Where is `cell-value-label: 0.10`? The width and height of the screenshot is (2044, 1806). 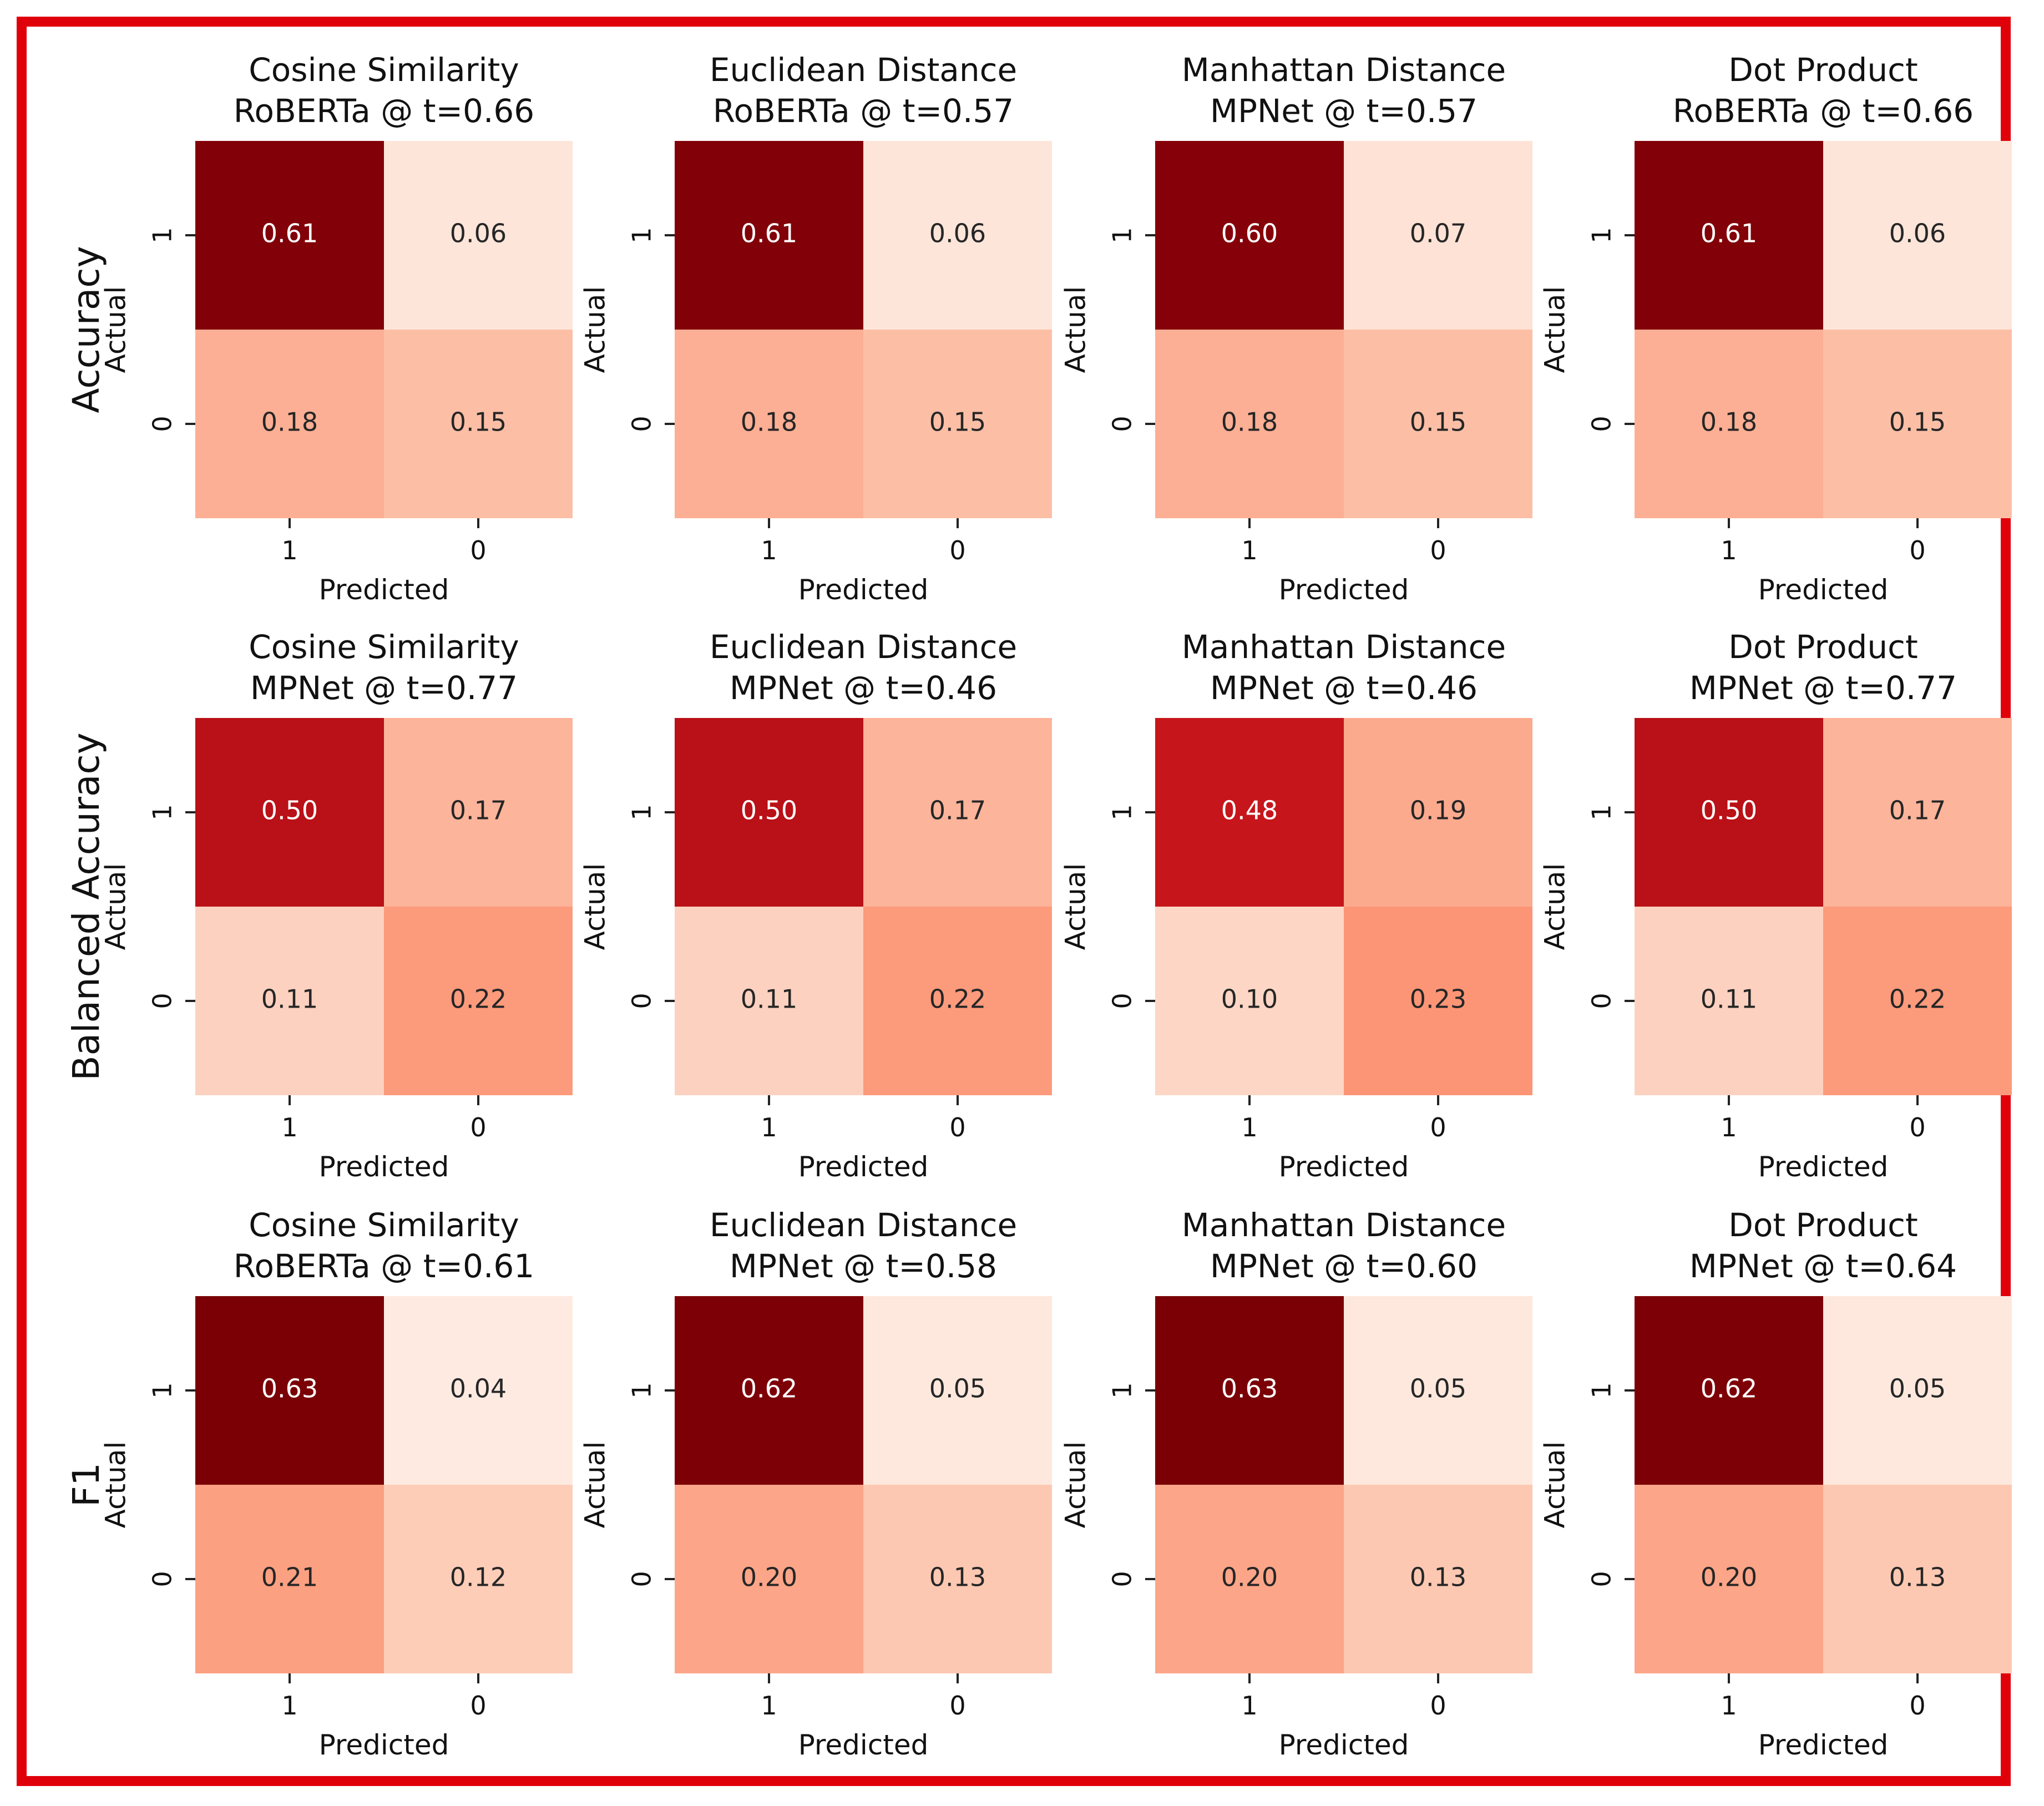
cell-value-label: 0.10 is located at coordinates (1249, 999).